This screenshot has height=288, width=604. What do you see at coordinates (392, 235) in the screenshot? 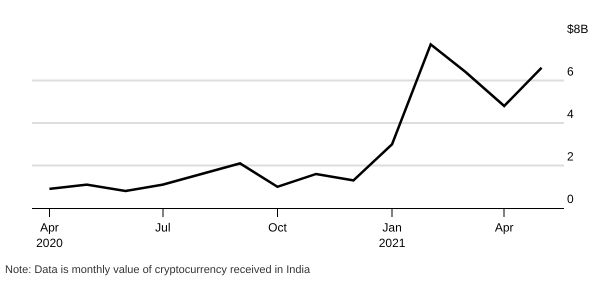
I see `x-tick-label: Jan 2021` at bounding box center [392, 235].